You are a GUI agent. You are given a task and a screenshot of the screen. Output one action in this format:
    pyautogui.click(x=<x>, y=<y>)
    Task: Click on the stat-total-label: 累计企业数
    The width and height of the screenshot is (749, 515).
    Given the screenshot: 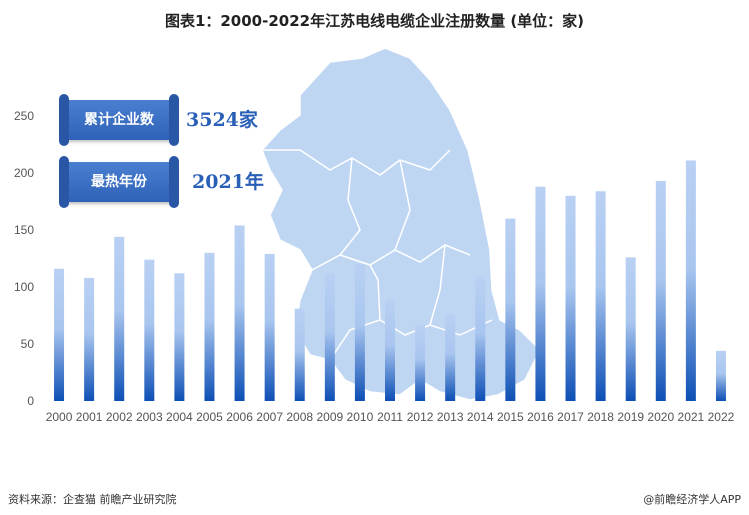 What is the action you would take?
    pyautogui.click(x=119, y=120)
    